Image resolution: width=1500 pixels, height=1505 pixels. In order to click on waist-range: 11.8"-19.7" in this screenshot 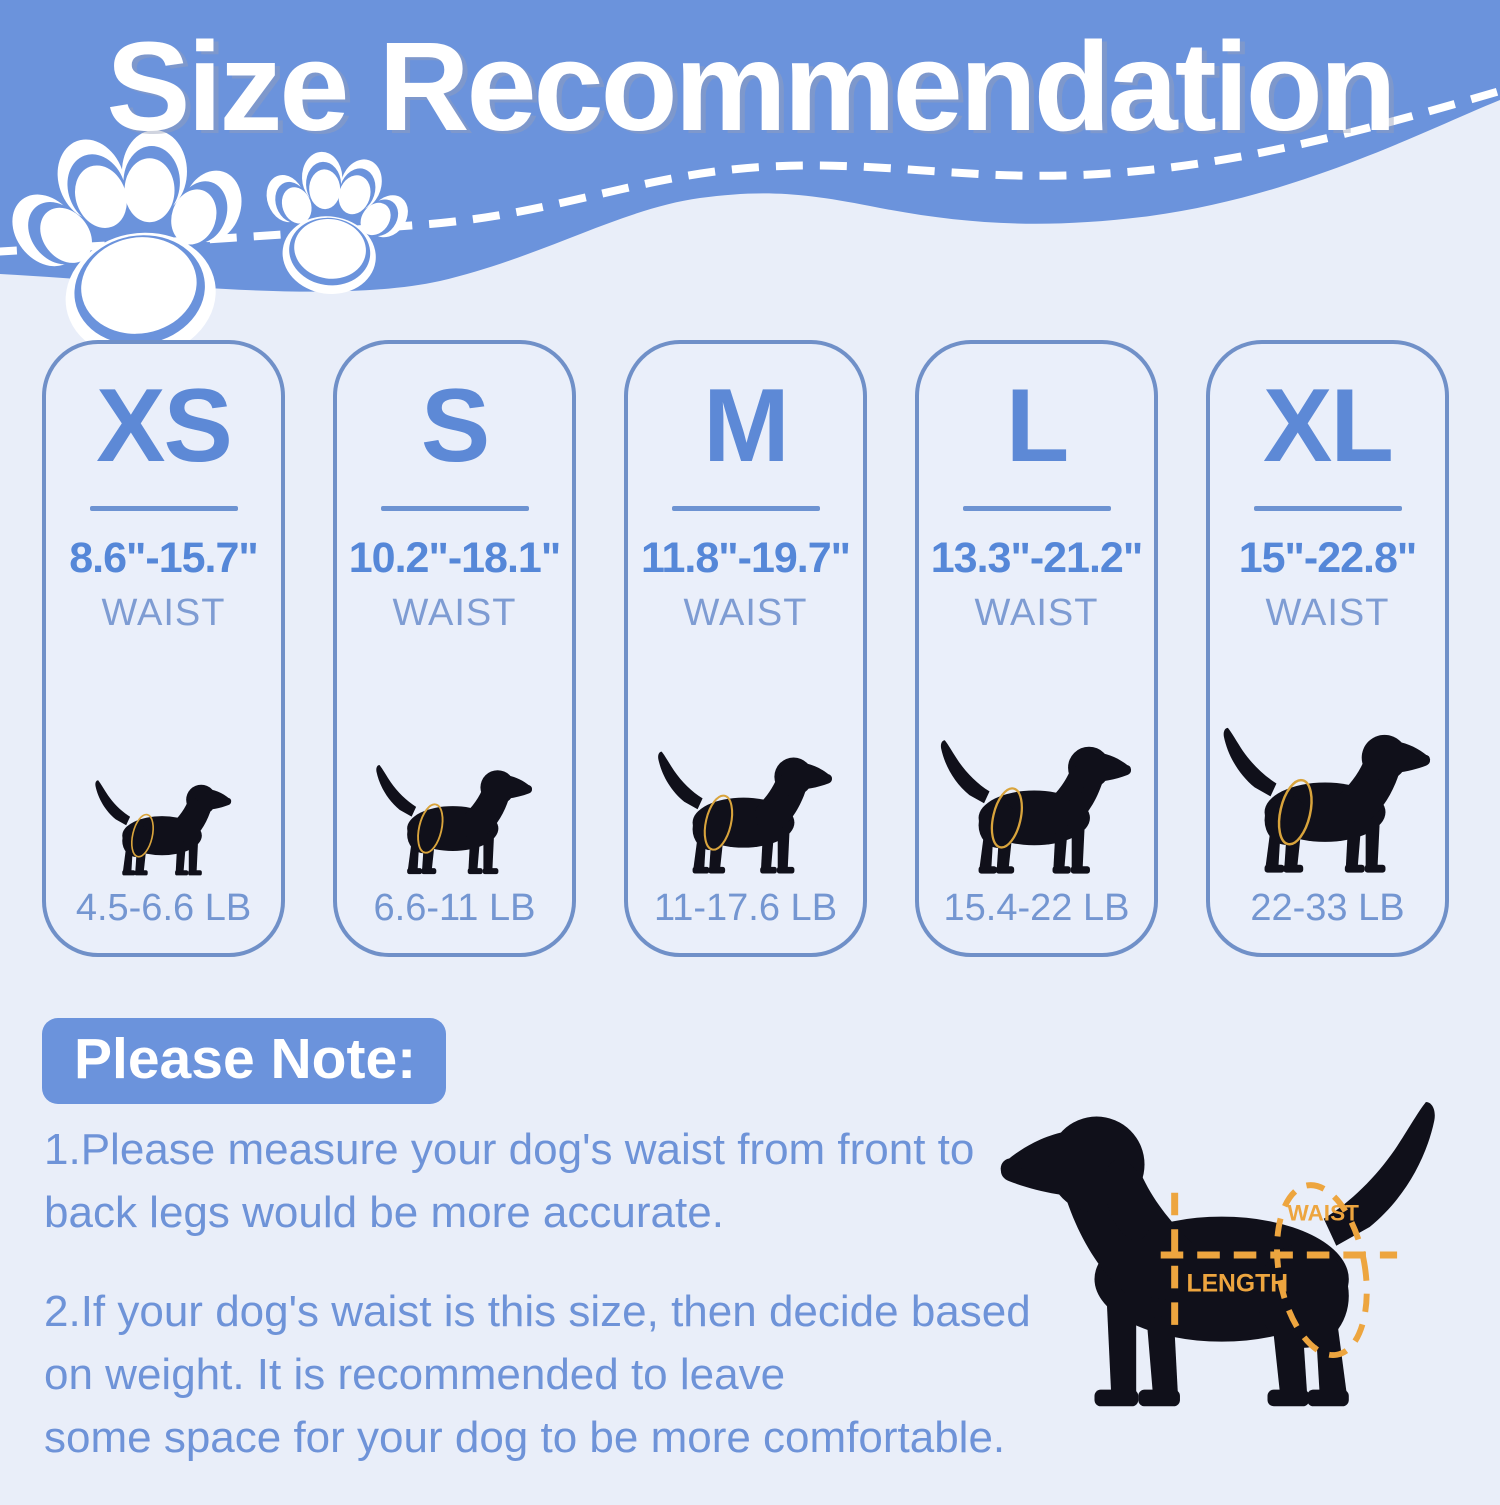, I will do `click(745, 558)`.